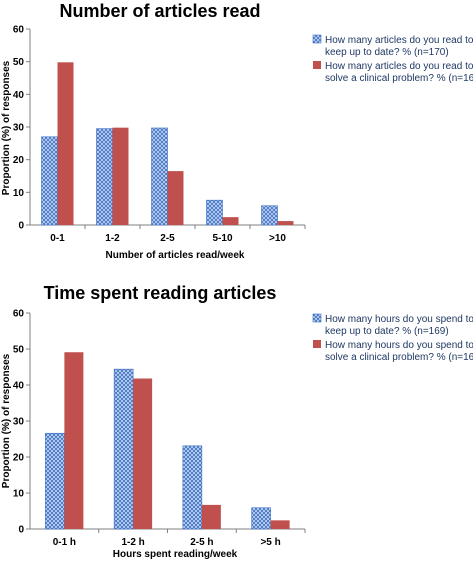 The height and width of the screenshot is (562, 473). I want to click on x-tick-label: >10, so click(277, 238).